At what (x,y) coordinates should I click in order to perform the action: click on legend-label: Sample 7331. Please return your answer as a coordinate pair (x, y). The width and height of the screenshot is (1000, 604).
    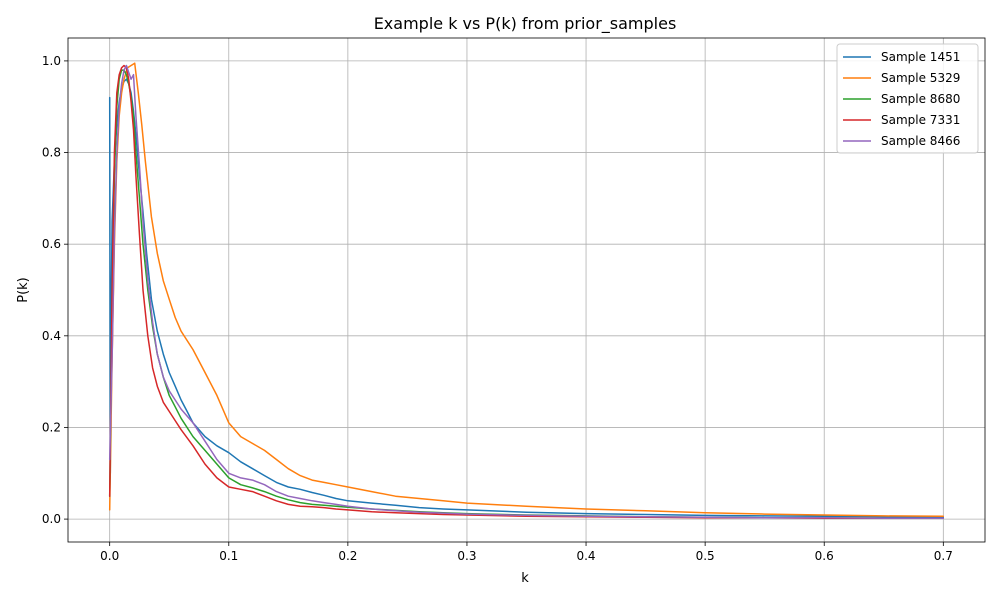
    Looking at the image, I should click on (920, 120).